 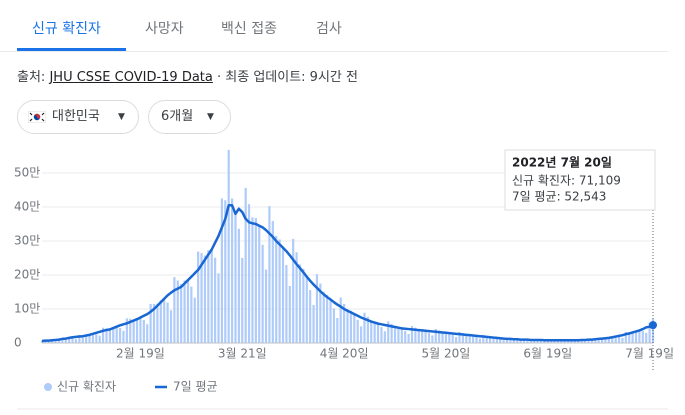 I want to click on country-dropdown: 대한민국 ▼, so click(x=78, y=117).